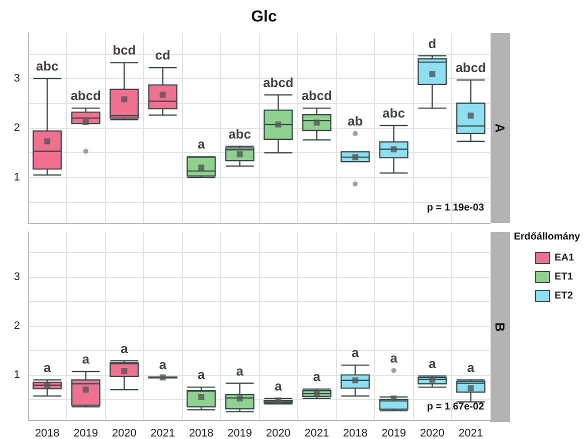 The height and width of the screenshot is (439, 587). What do you see at coordinates (500, 128) in the screenshot?
I see `text: A` at bounding box center [500, 128].